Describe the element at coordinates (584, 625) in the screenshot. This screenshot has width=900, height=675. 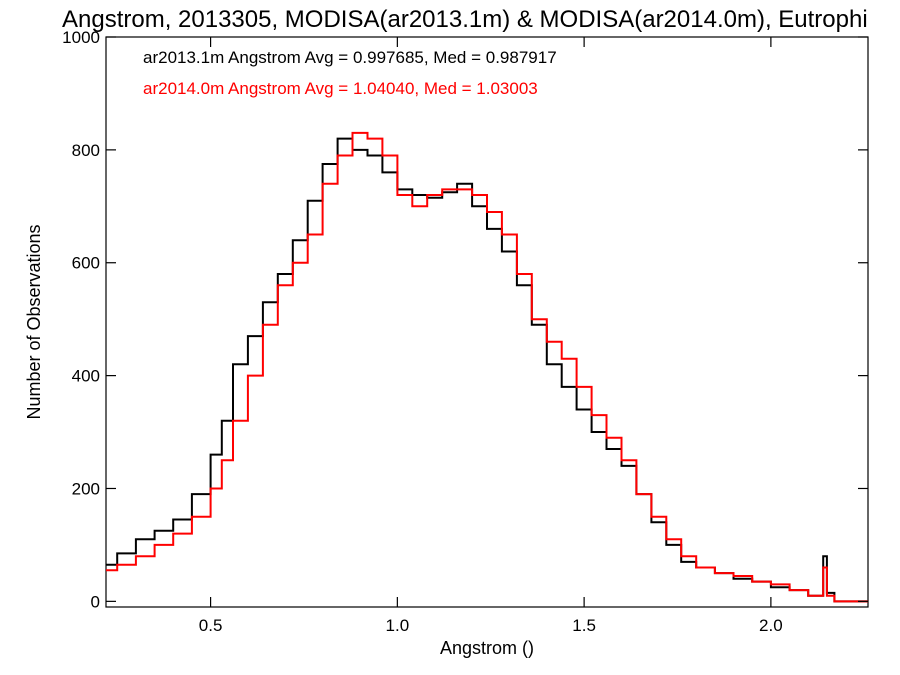
I see `x-tick-label: 1.5` at that location.